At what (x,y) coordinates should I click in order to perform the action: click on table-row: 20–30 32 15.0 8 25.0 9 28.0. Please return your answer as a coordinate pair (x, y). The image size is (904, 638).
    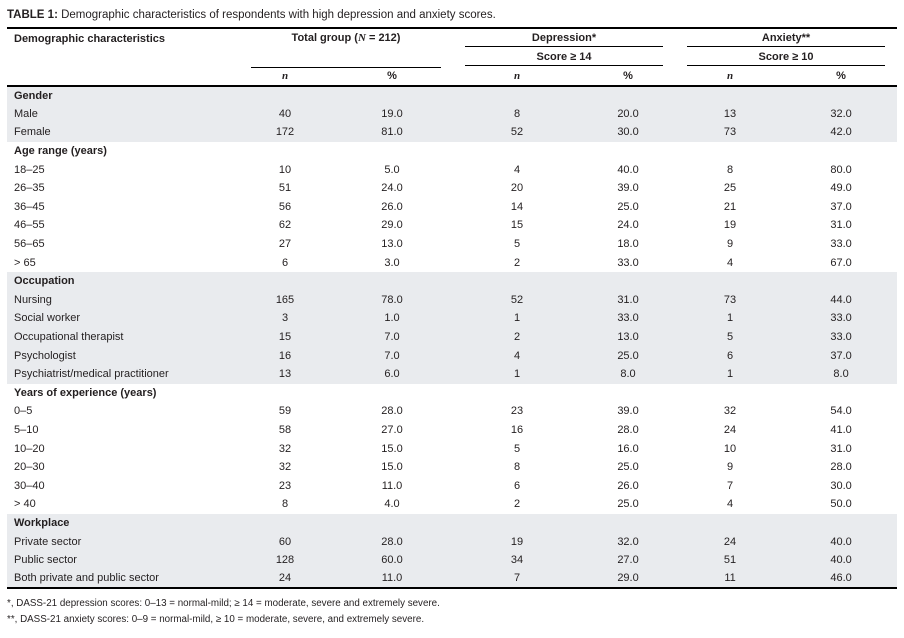
    Looking at the image, I should click on (452, 467).